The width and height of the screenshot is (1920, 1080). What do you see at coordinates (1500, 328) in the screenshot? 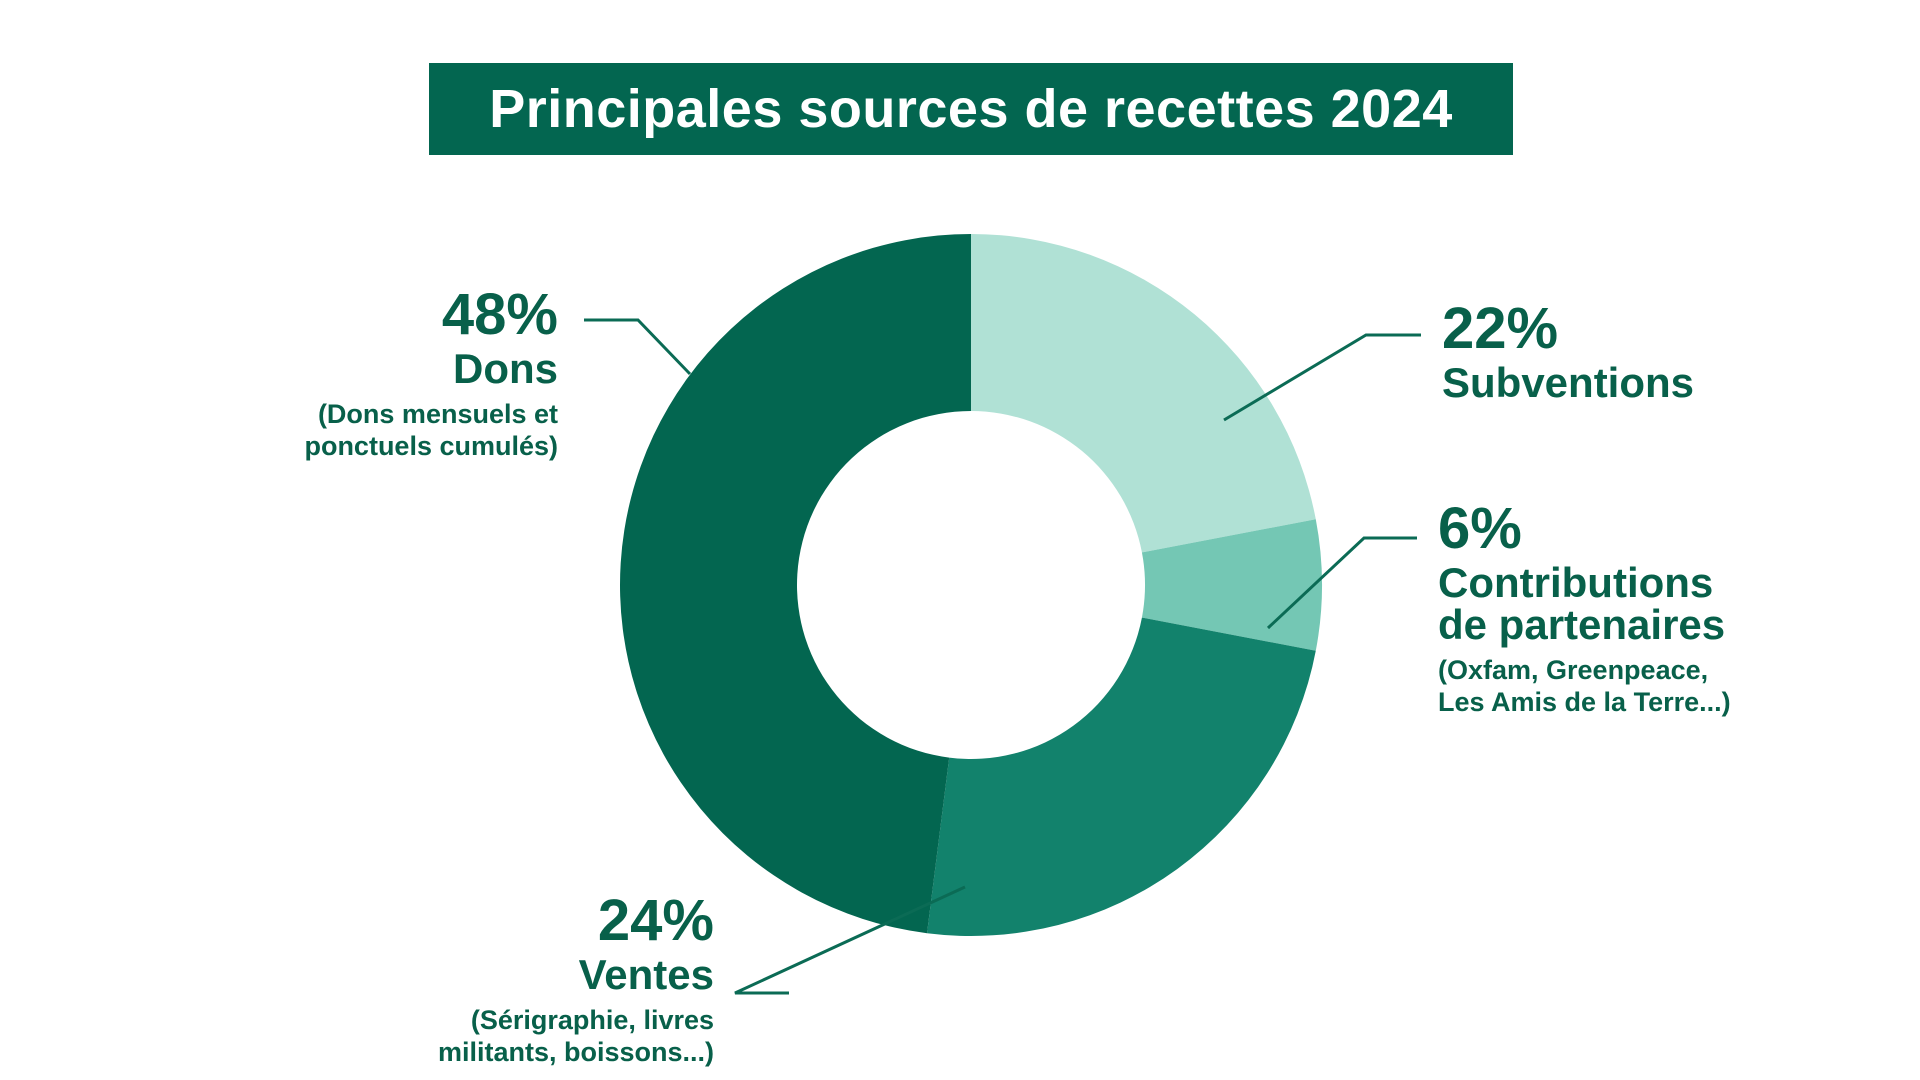
I see `label-subventions-pct: 22%` at bounding box center [1500, 328].